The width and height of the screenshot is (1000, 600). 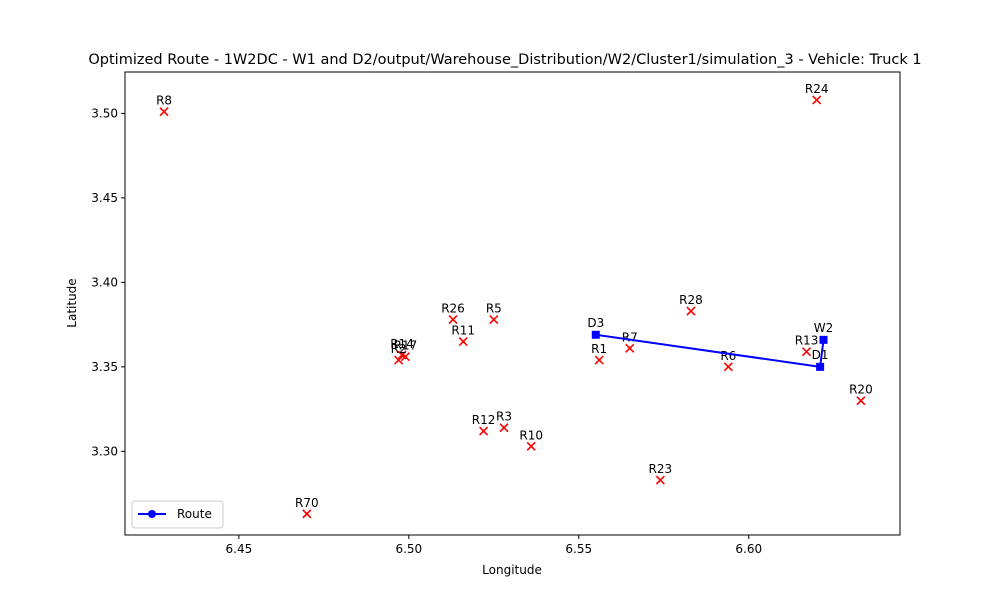 What do you see at coordinates (660, 480) in the screenshot?
I see `point-r23` at bounding box center [660, 480].